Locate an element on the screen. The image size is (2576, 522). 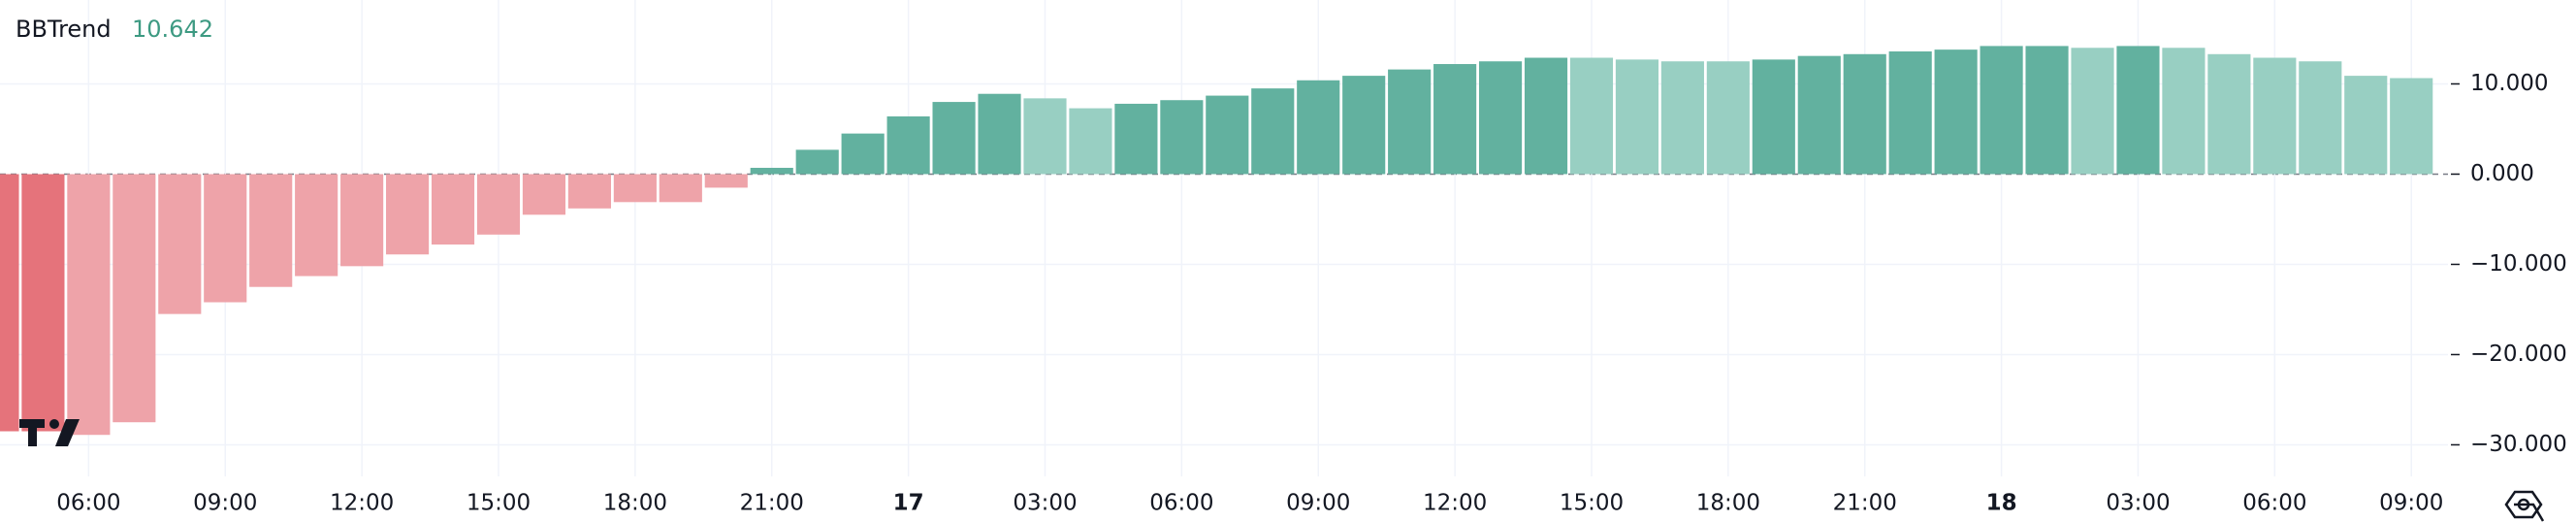
y-tick-label: 0.000 is located at coordinates (2502, 173).